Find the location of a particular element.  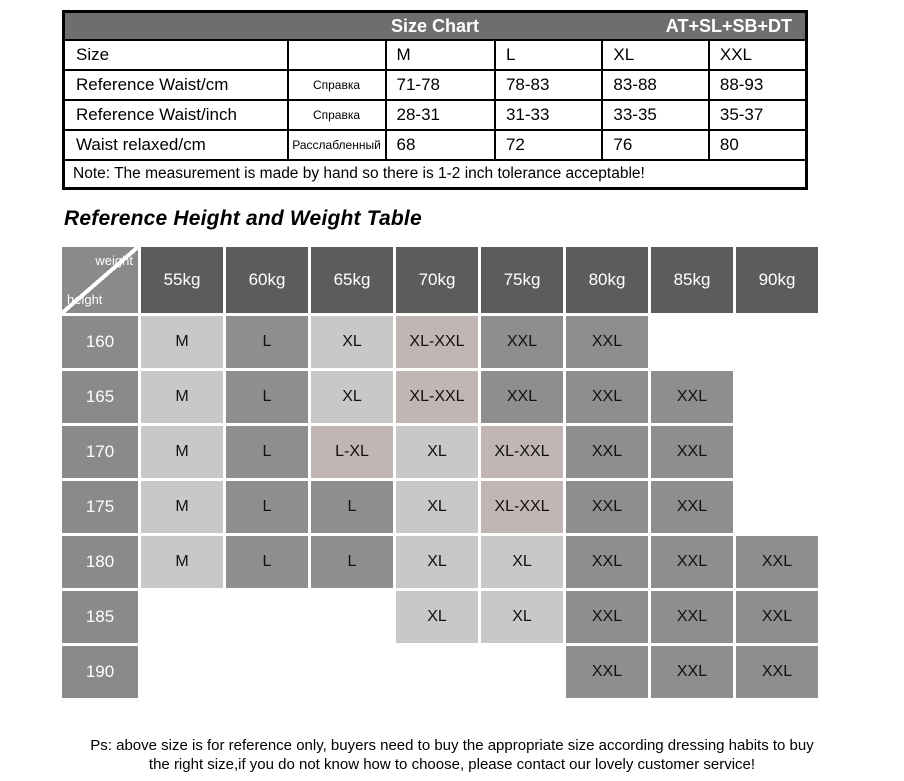

hw-cell-165-65kg: XL is located at coordinates (352, 397).